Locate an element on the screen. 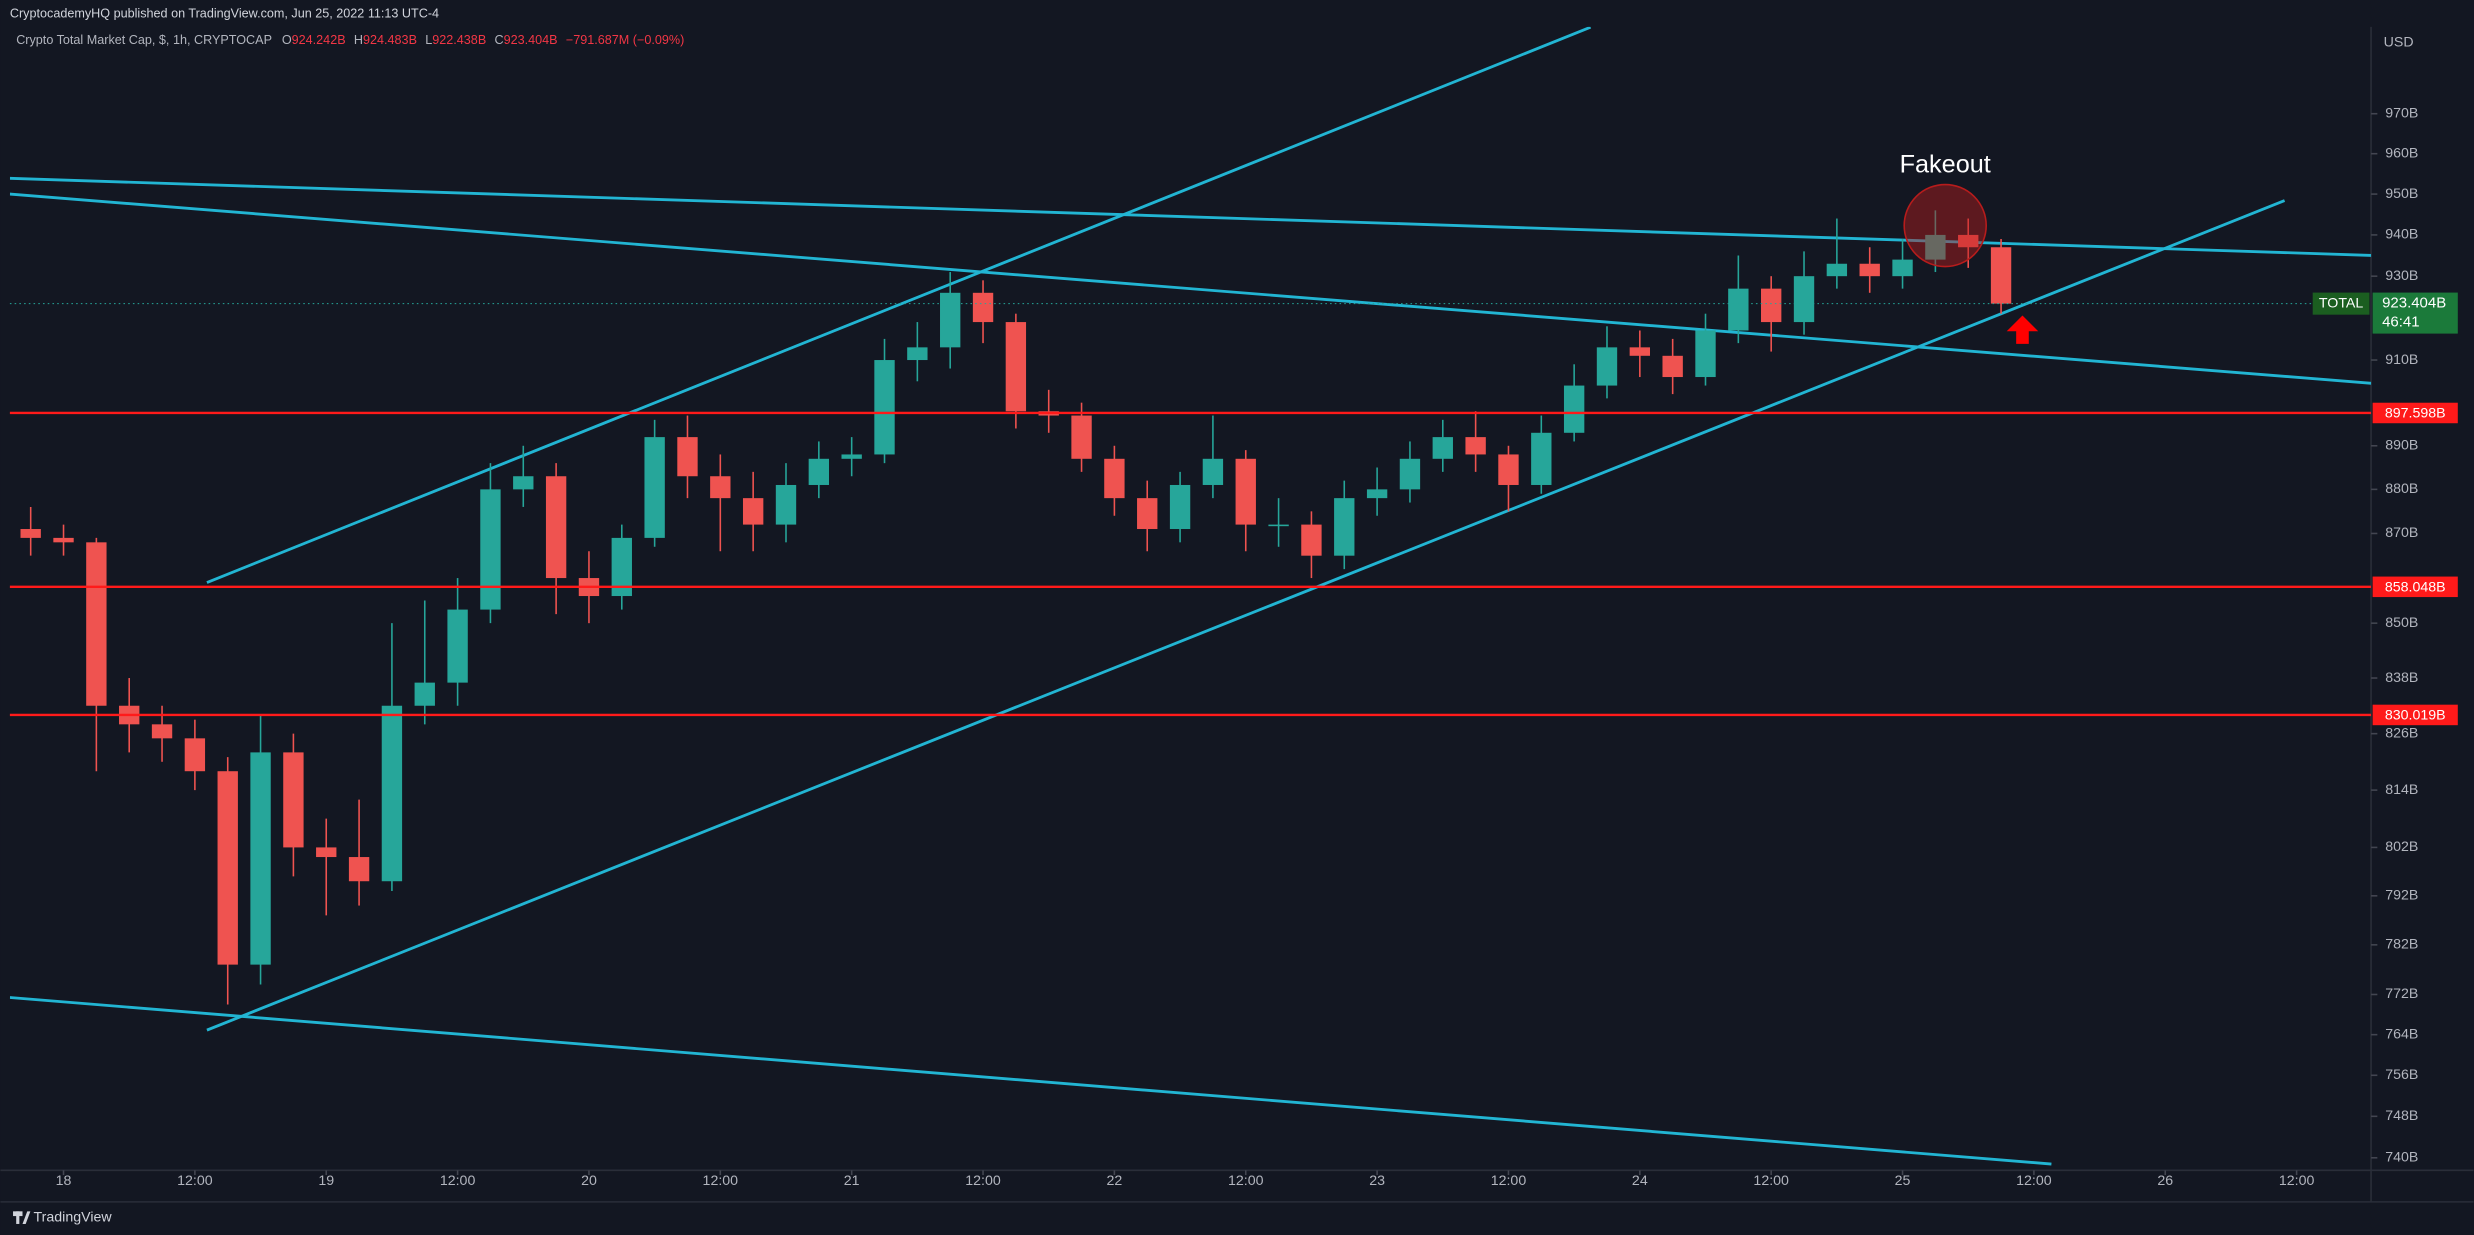  y-tick-label: 740B is located at coordinates (2401, 1158).